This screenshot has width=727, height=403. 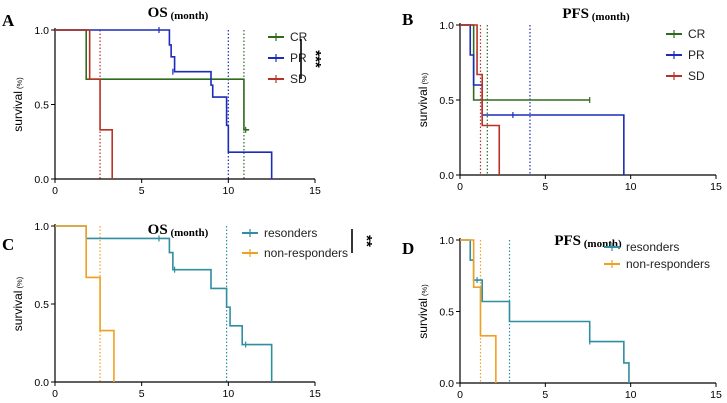 What do you see at coordinates (299, 37) in the screenshot?
I see `panel-a-legend-label: CR` at bounding box center [299, 37].